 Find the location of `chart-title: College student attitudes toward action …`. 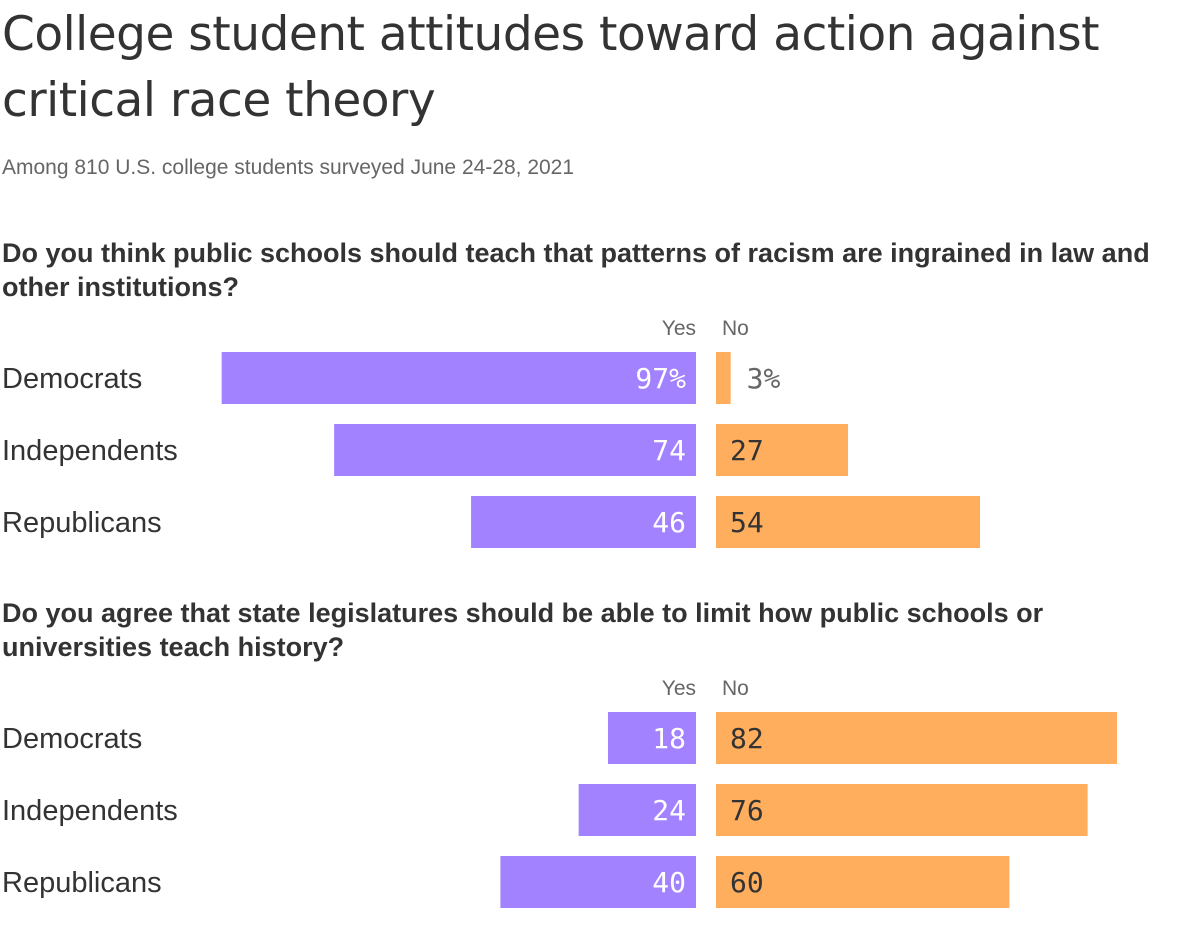

chart-title: College student attitudes toward action … is located at coordinates (551, 67).